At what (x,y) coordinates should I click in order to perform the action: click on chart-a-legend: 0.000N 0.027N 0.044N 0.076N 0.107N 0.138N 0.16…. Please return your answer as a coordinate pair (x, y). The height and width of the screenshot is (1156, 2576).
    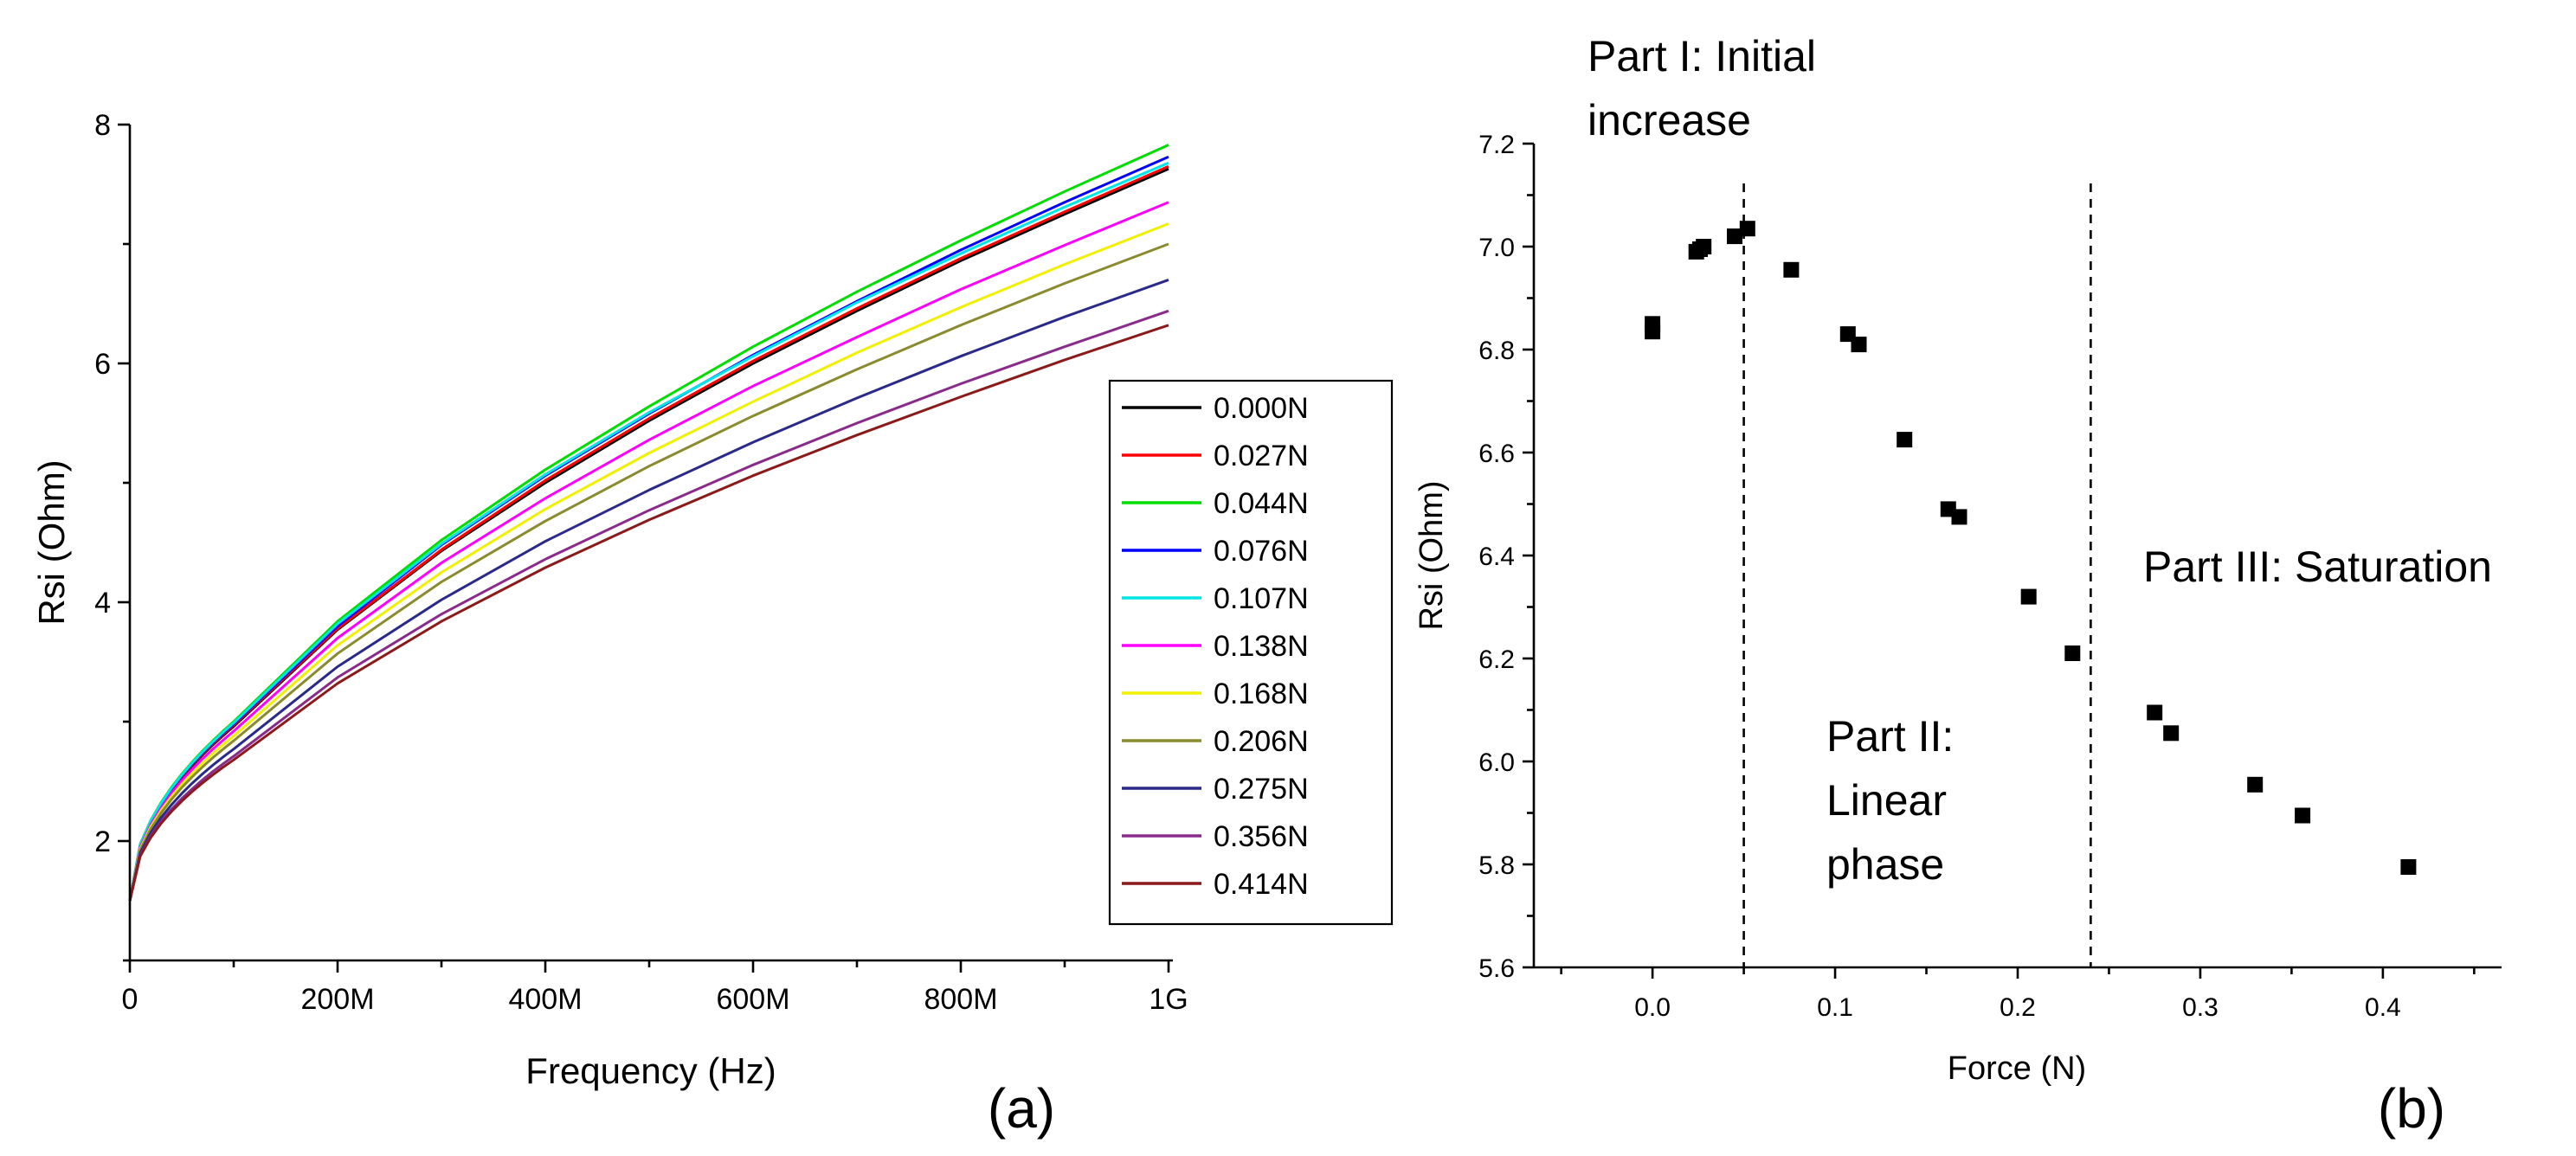
    Looking at the image, I should click on (1251, 652).